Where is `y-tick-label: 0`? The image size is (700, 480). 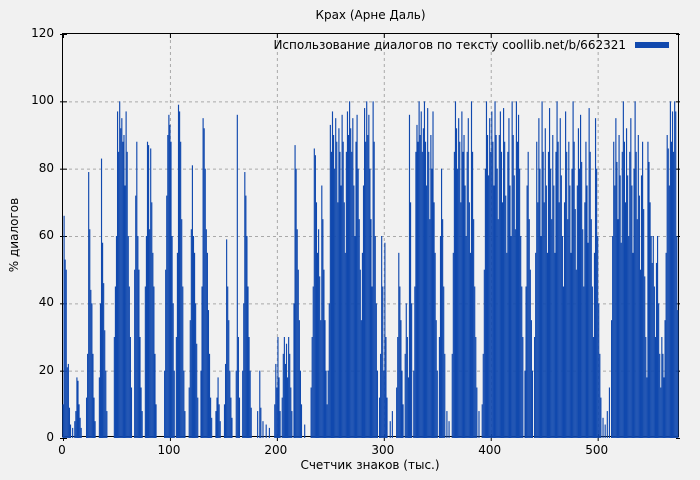 y-tick-label: 0 is located at coordinates (50, 437).